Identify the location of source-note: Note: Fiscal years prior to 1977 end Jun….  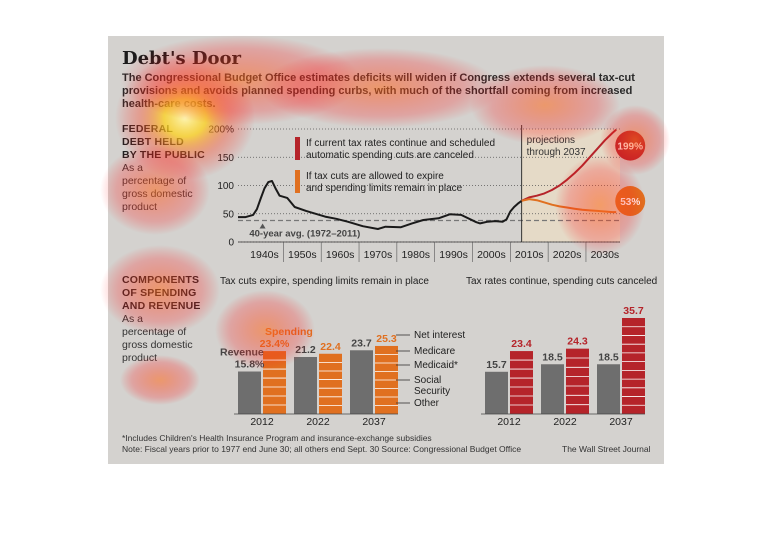
(322, 449).